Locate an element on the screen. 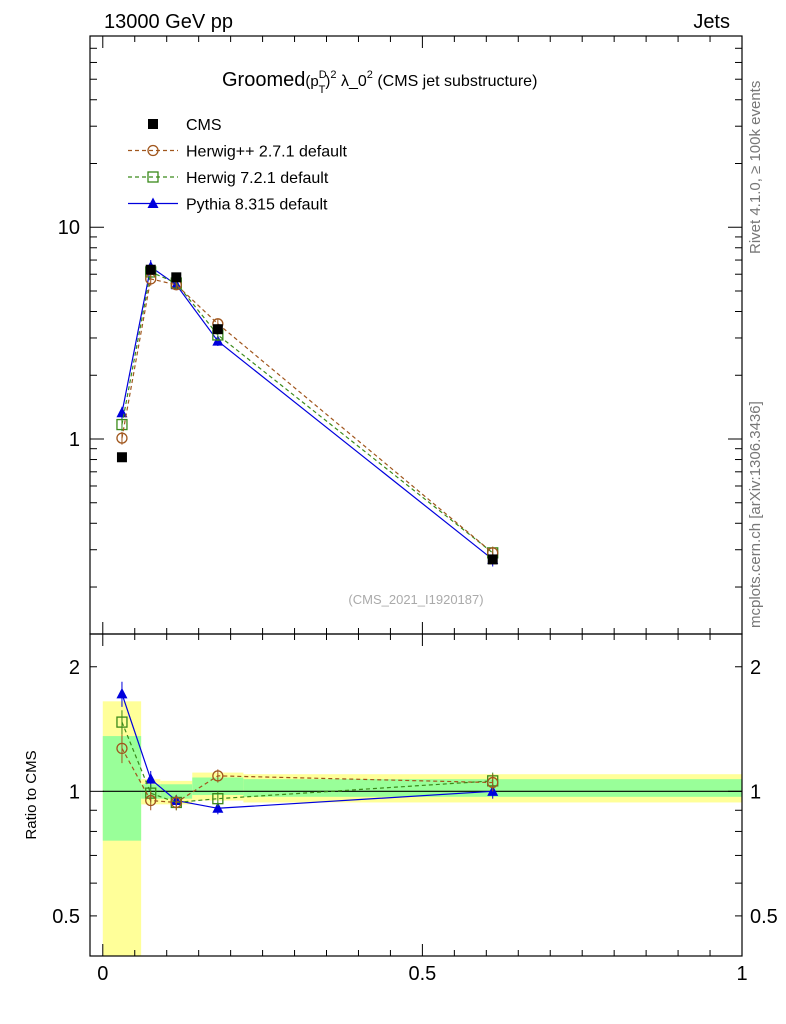 The width and height of the screenshot is (786, 1024). main-panel-data is located at coordinates (307, 413).